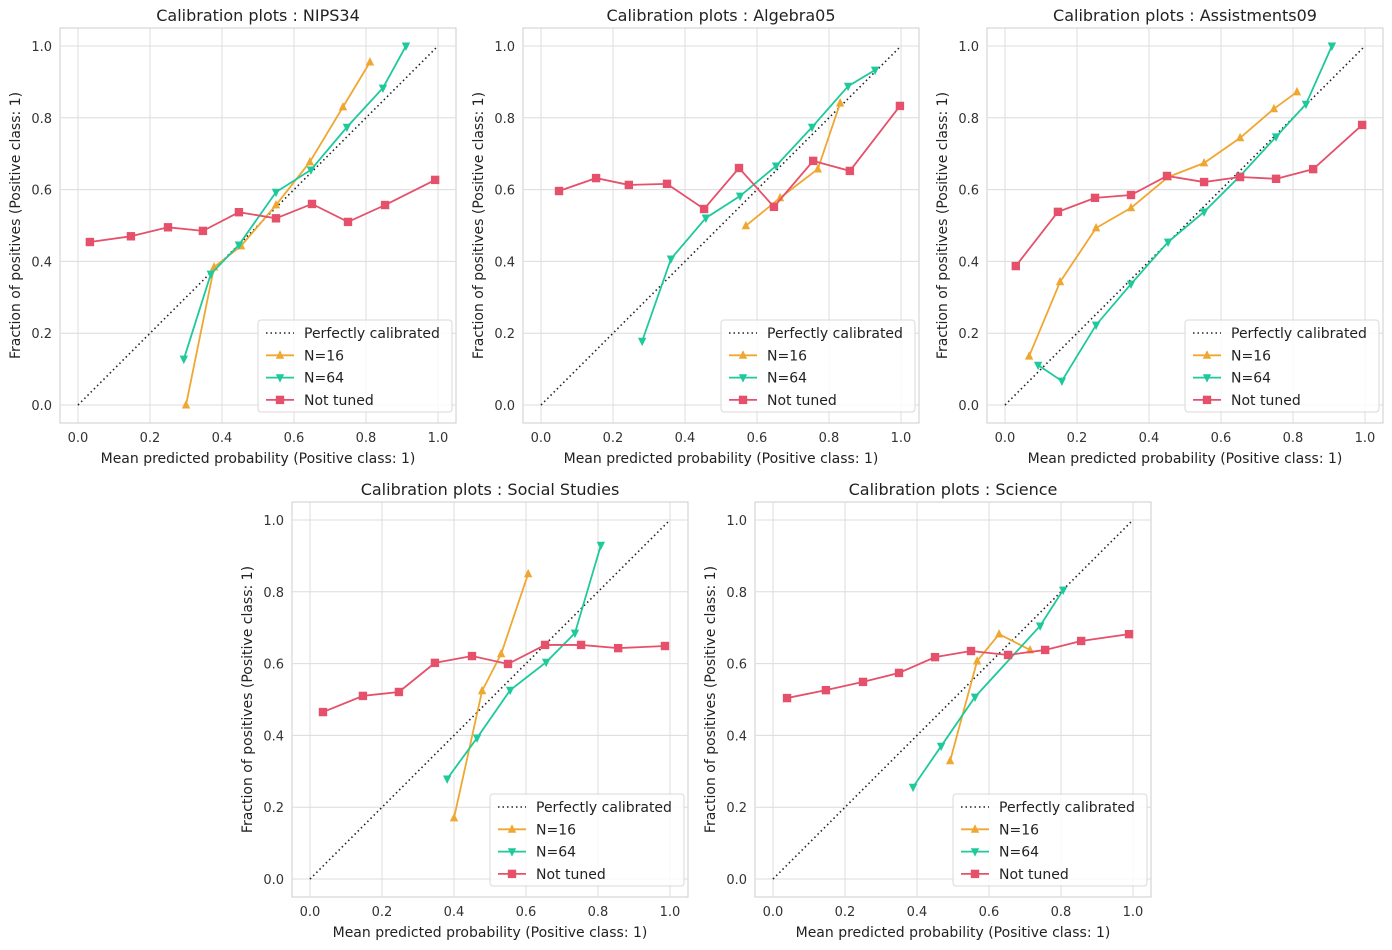 The width and height of the screenshot is (1392, 950). What do you see at coordinates (454, 912) in the screenshot?
I see `x-tick-label: 0.4` at bounding box center [454, 912].